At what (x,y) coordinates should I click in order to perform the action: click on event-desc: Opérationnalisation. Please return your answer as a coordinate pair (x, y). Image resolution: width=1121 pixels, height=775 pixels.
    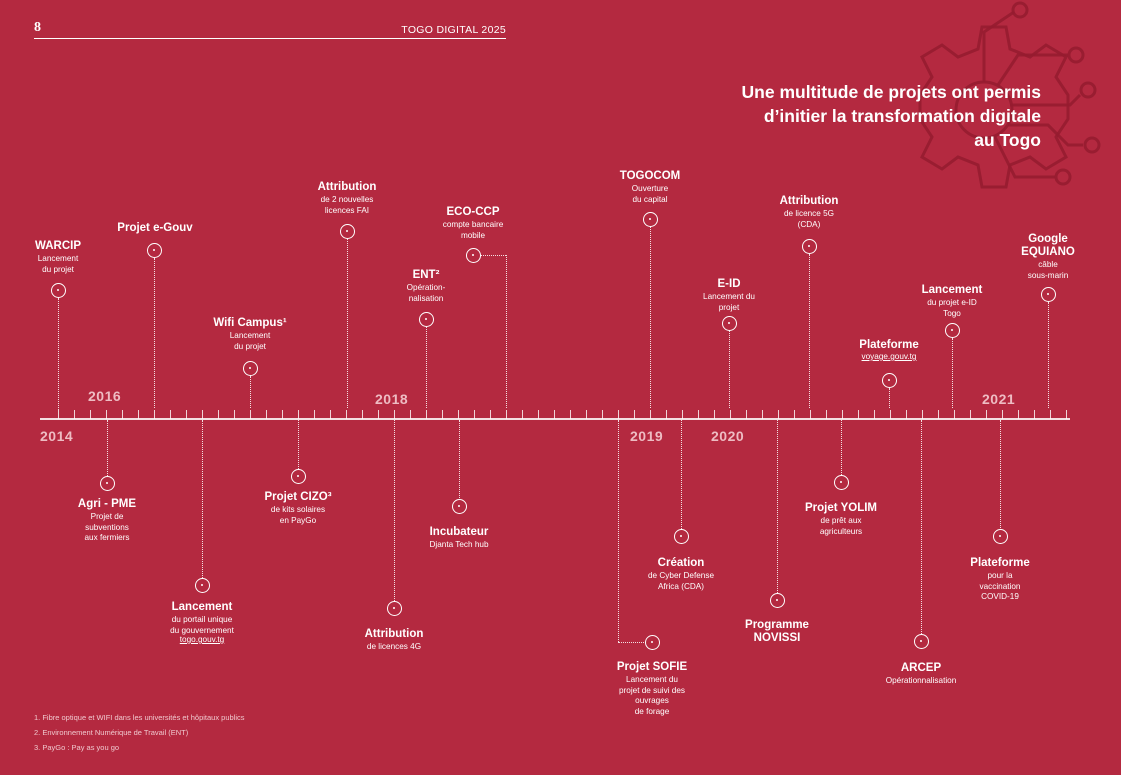
    Looking at the image, I should click on (921, 680).